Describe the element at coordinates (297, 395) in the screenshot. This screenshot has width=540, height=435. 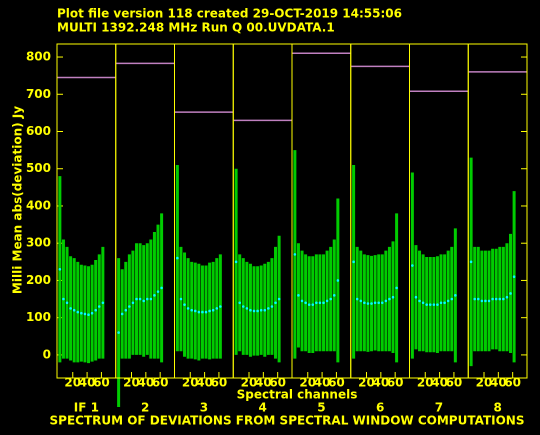
I see `x-axis-label: Spectral channels` at that location.